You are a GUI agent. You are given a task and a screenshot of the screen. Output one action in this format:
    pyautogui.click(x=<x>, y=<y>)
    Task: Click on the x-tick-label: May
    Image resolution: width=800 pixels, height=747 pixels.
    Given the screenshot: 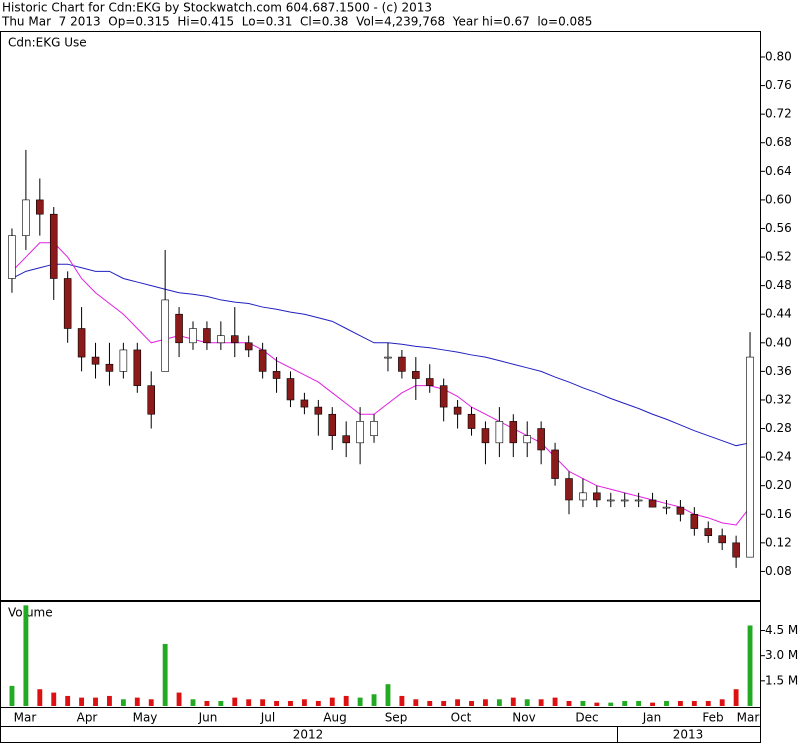 What is the action you would take?
    pyautogui.click(x=145, y=718)
    